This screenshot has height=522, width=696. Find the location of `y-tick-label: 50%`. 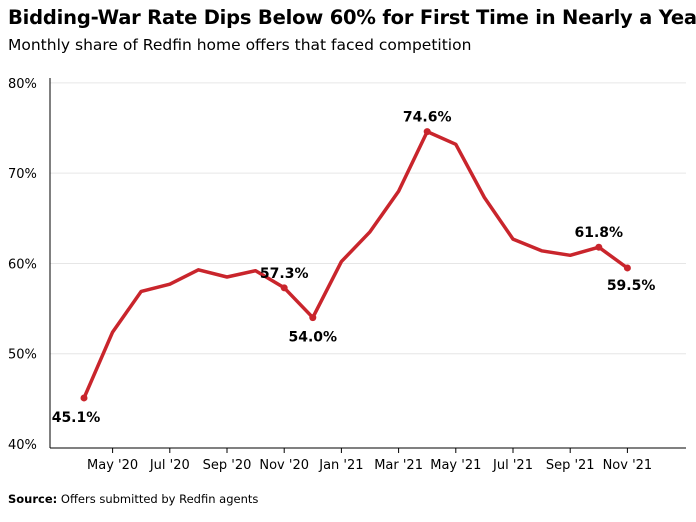

y-tick-label: 50% is located at coordinates (22, 355).